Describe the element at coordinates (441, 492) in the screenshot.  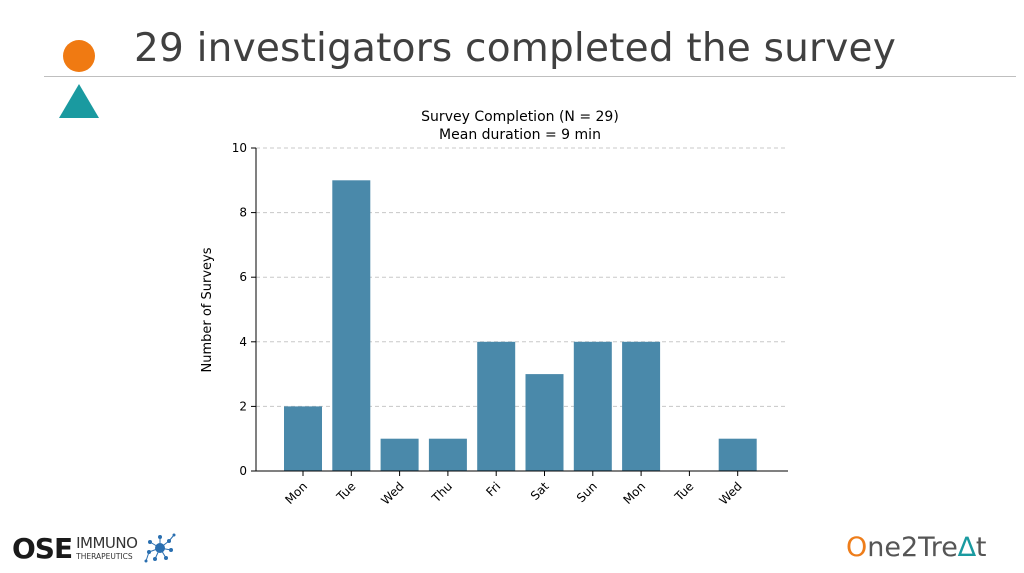
I see `x-tick-label: Thu` at that location.